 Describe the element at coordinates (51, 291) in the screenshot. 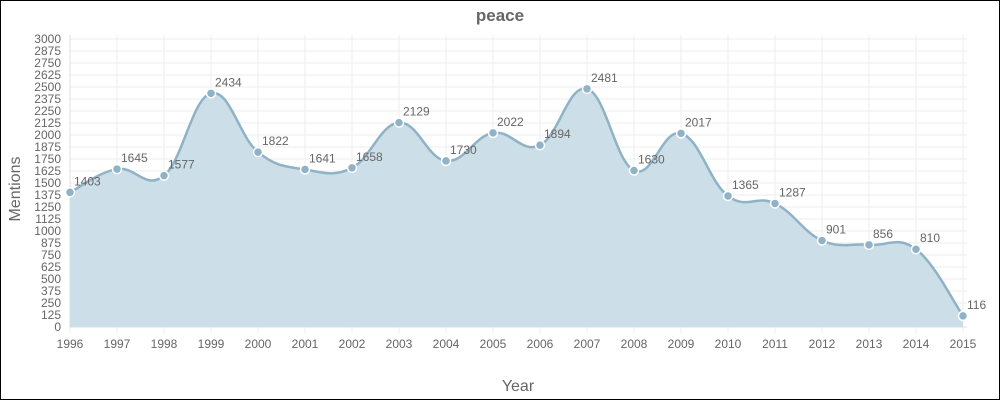

I see `y-tick-label: 375` at that location.